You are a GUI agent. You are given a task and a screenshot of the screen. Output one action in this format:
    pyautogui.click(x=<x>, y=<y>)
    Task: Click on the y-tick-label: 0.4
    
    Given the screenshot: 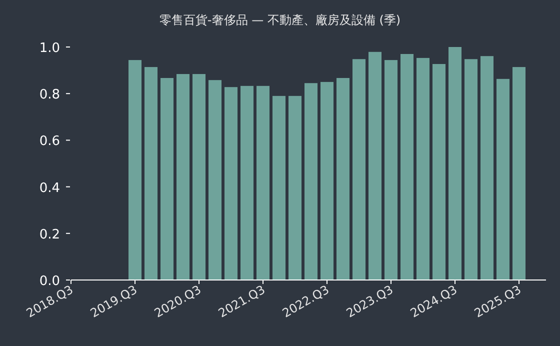 What is the action you would take?
    pyautogui.click(x=49, y=188)
    